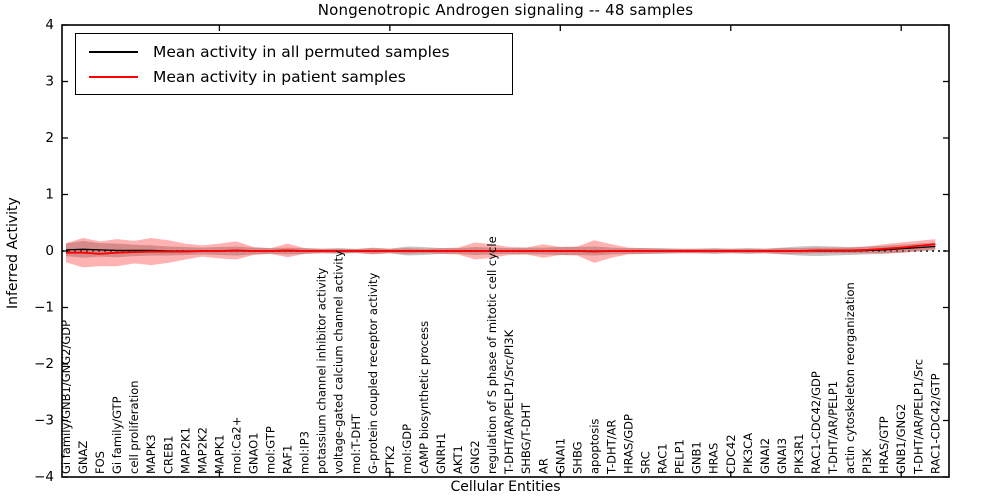  Describe the element at coordinates (49, 25) in the screenshot. I see `y-tick-label: 4` at that location.